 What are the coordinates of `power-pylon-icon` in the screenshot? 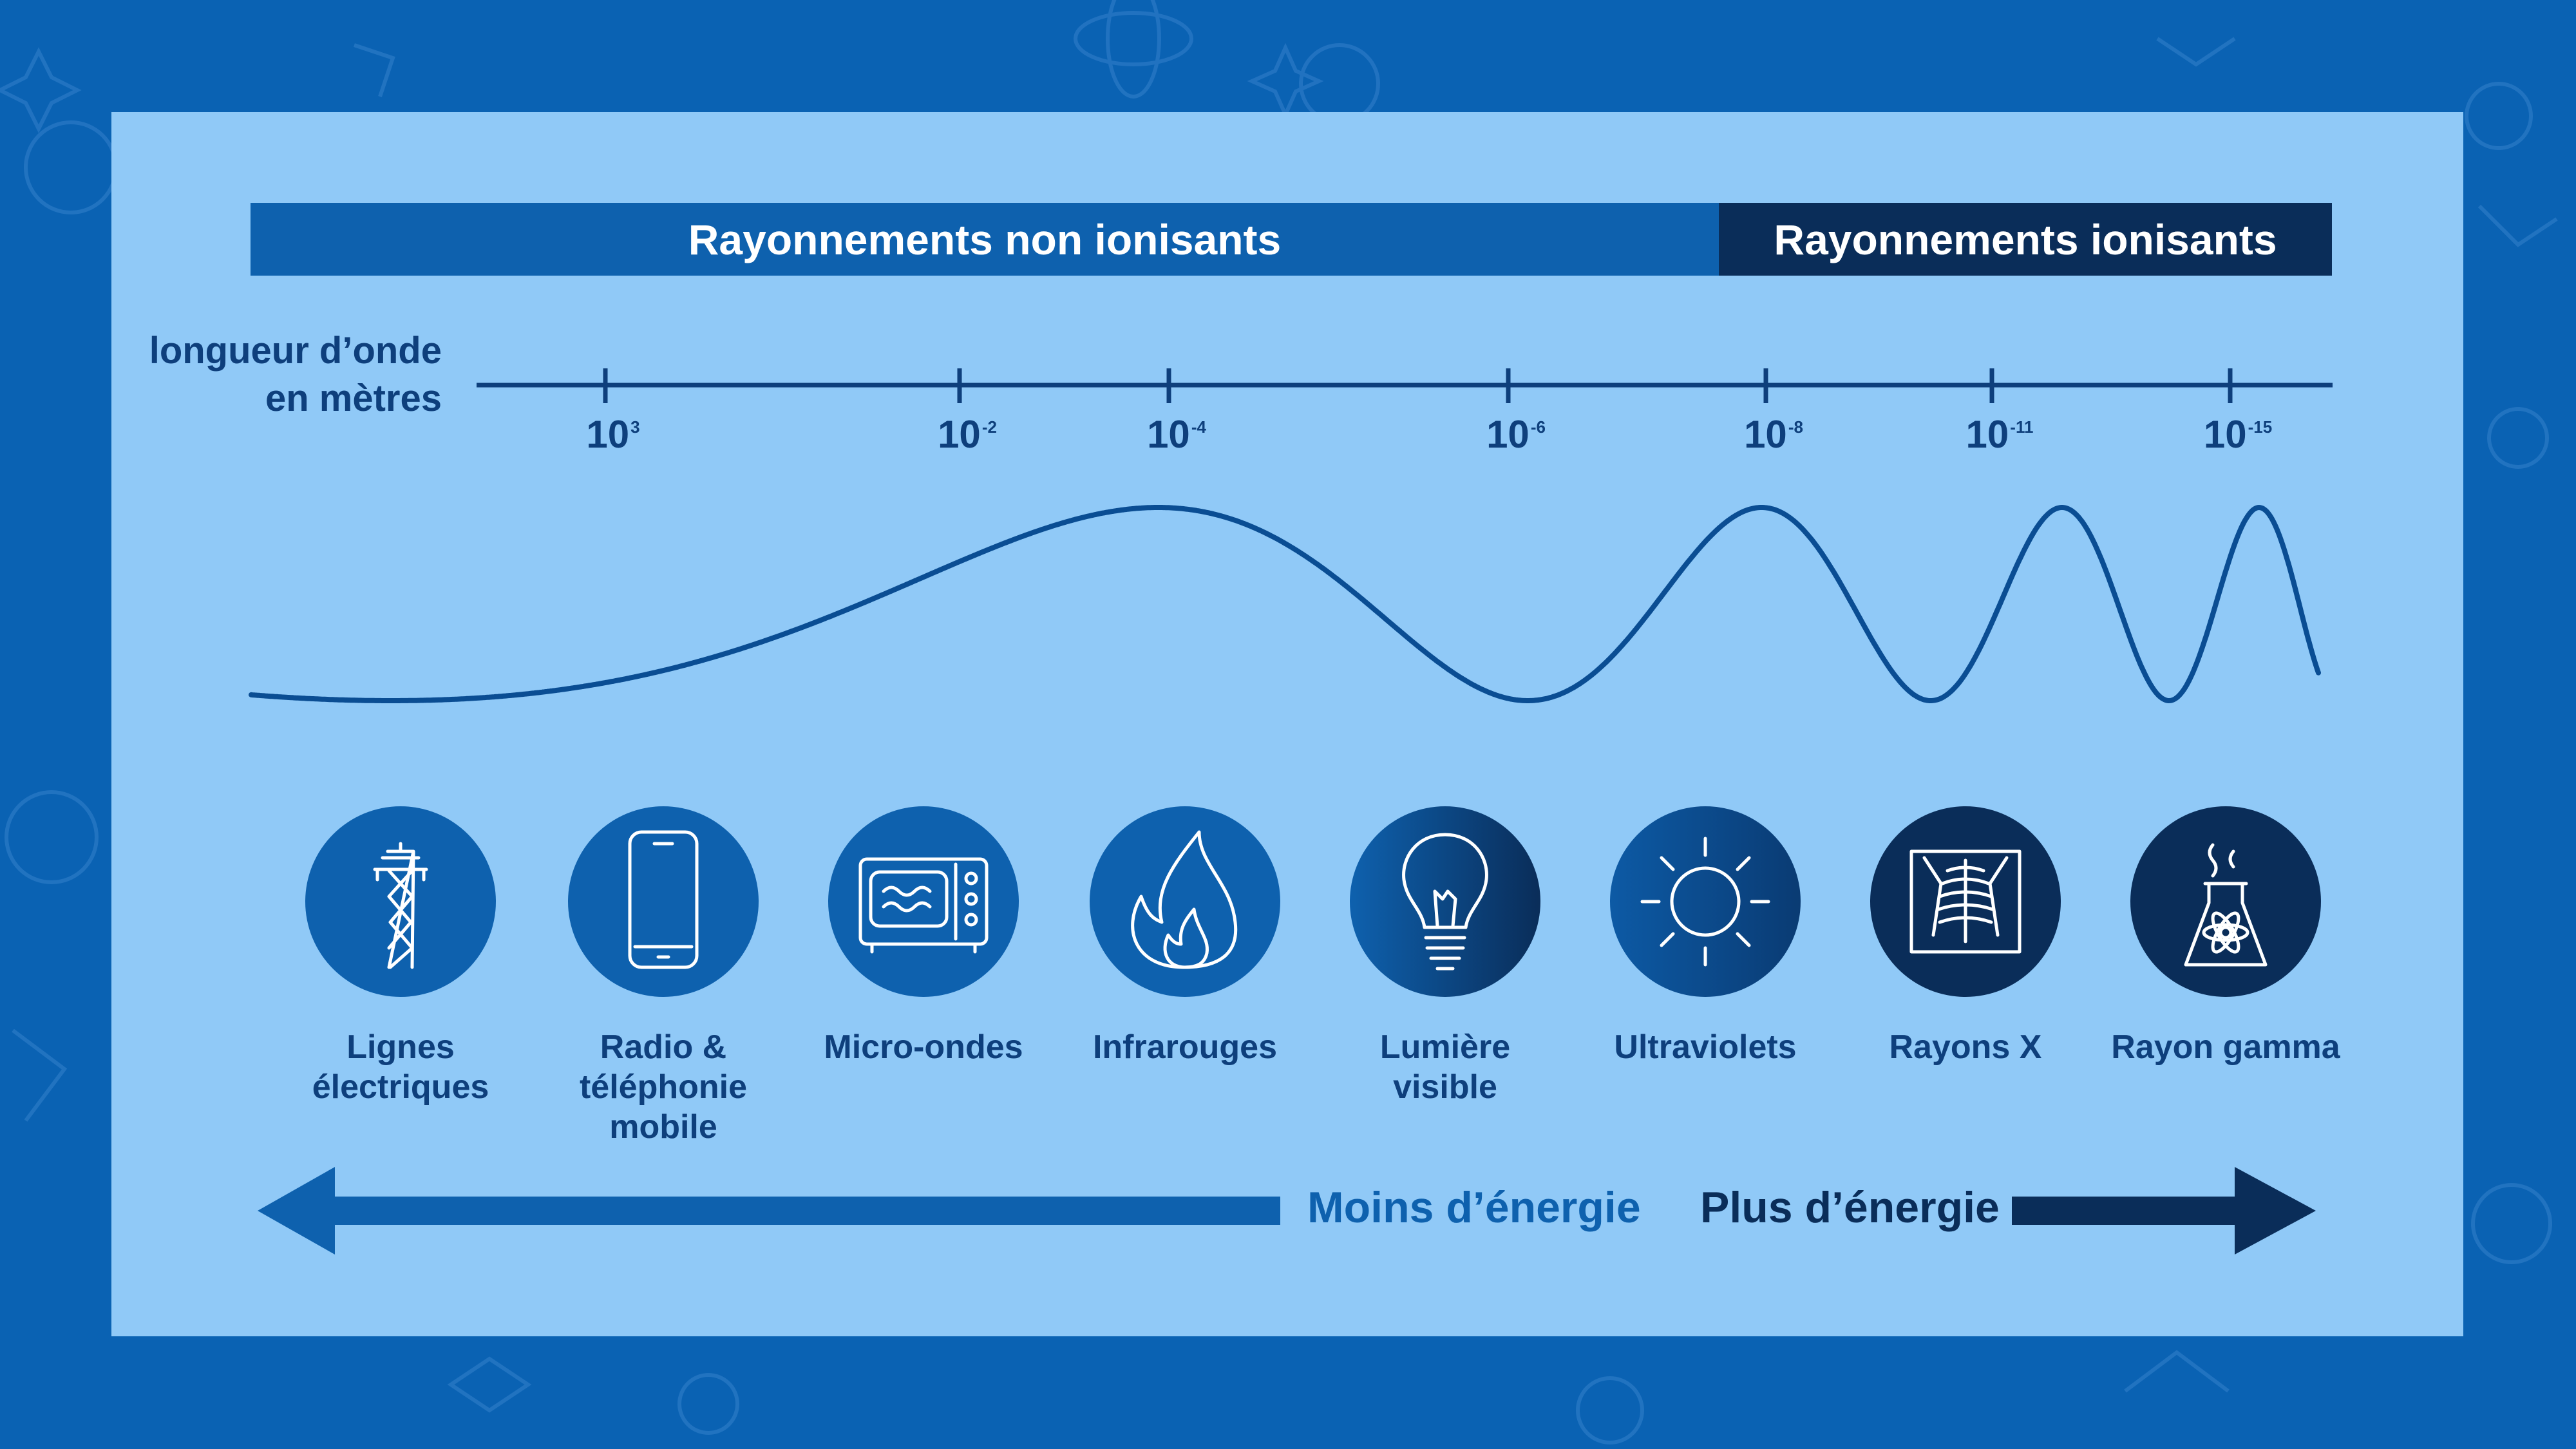 It's located at (400, 902).